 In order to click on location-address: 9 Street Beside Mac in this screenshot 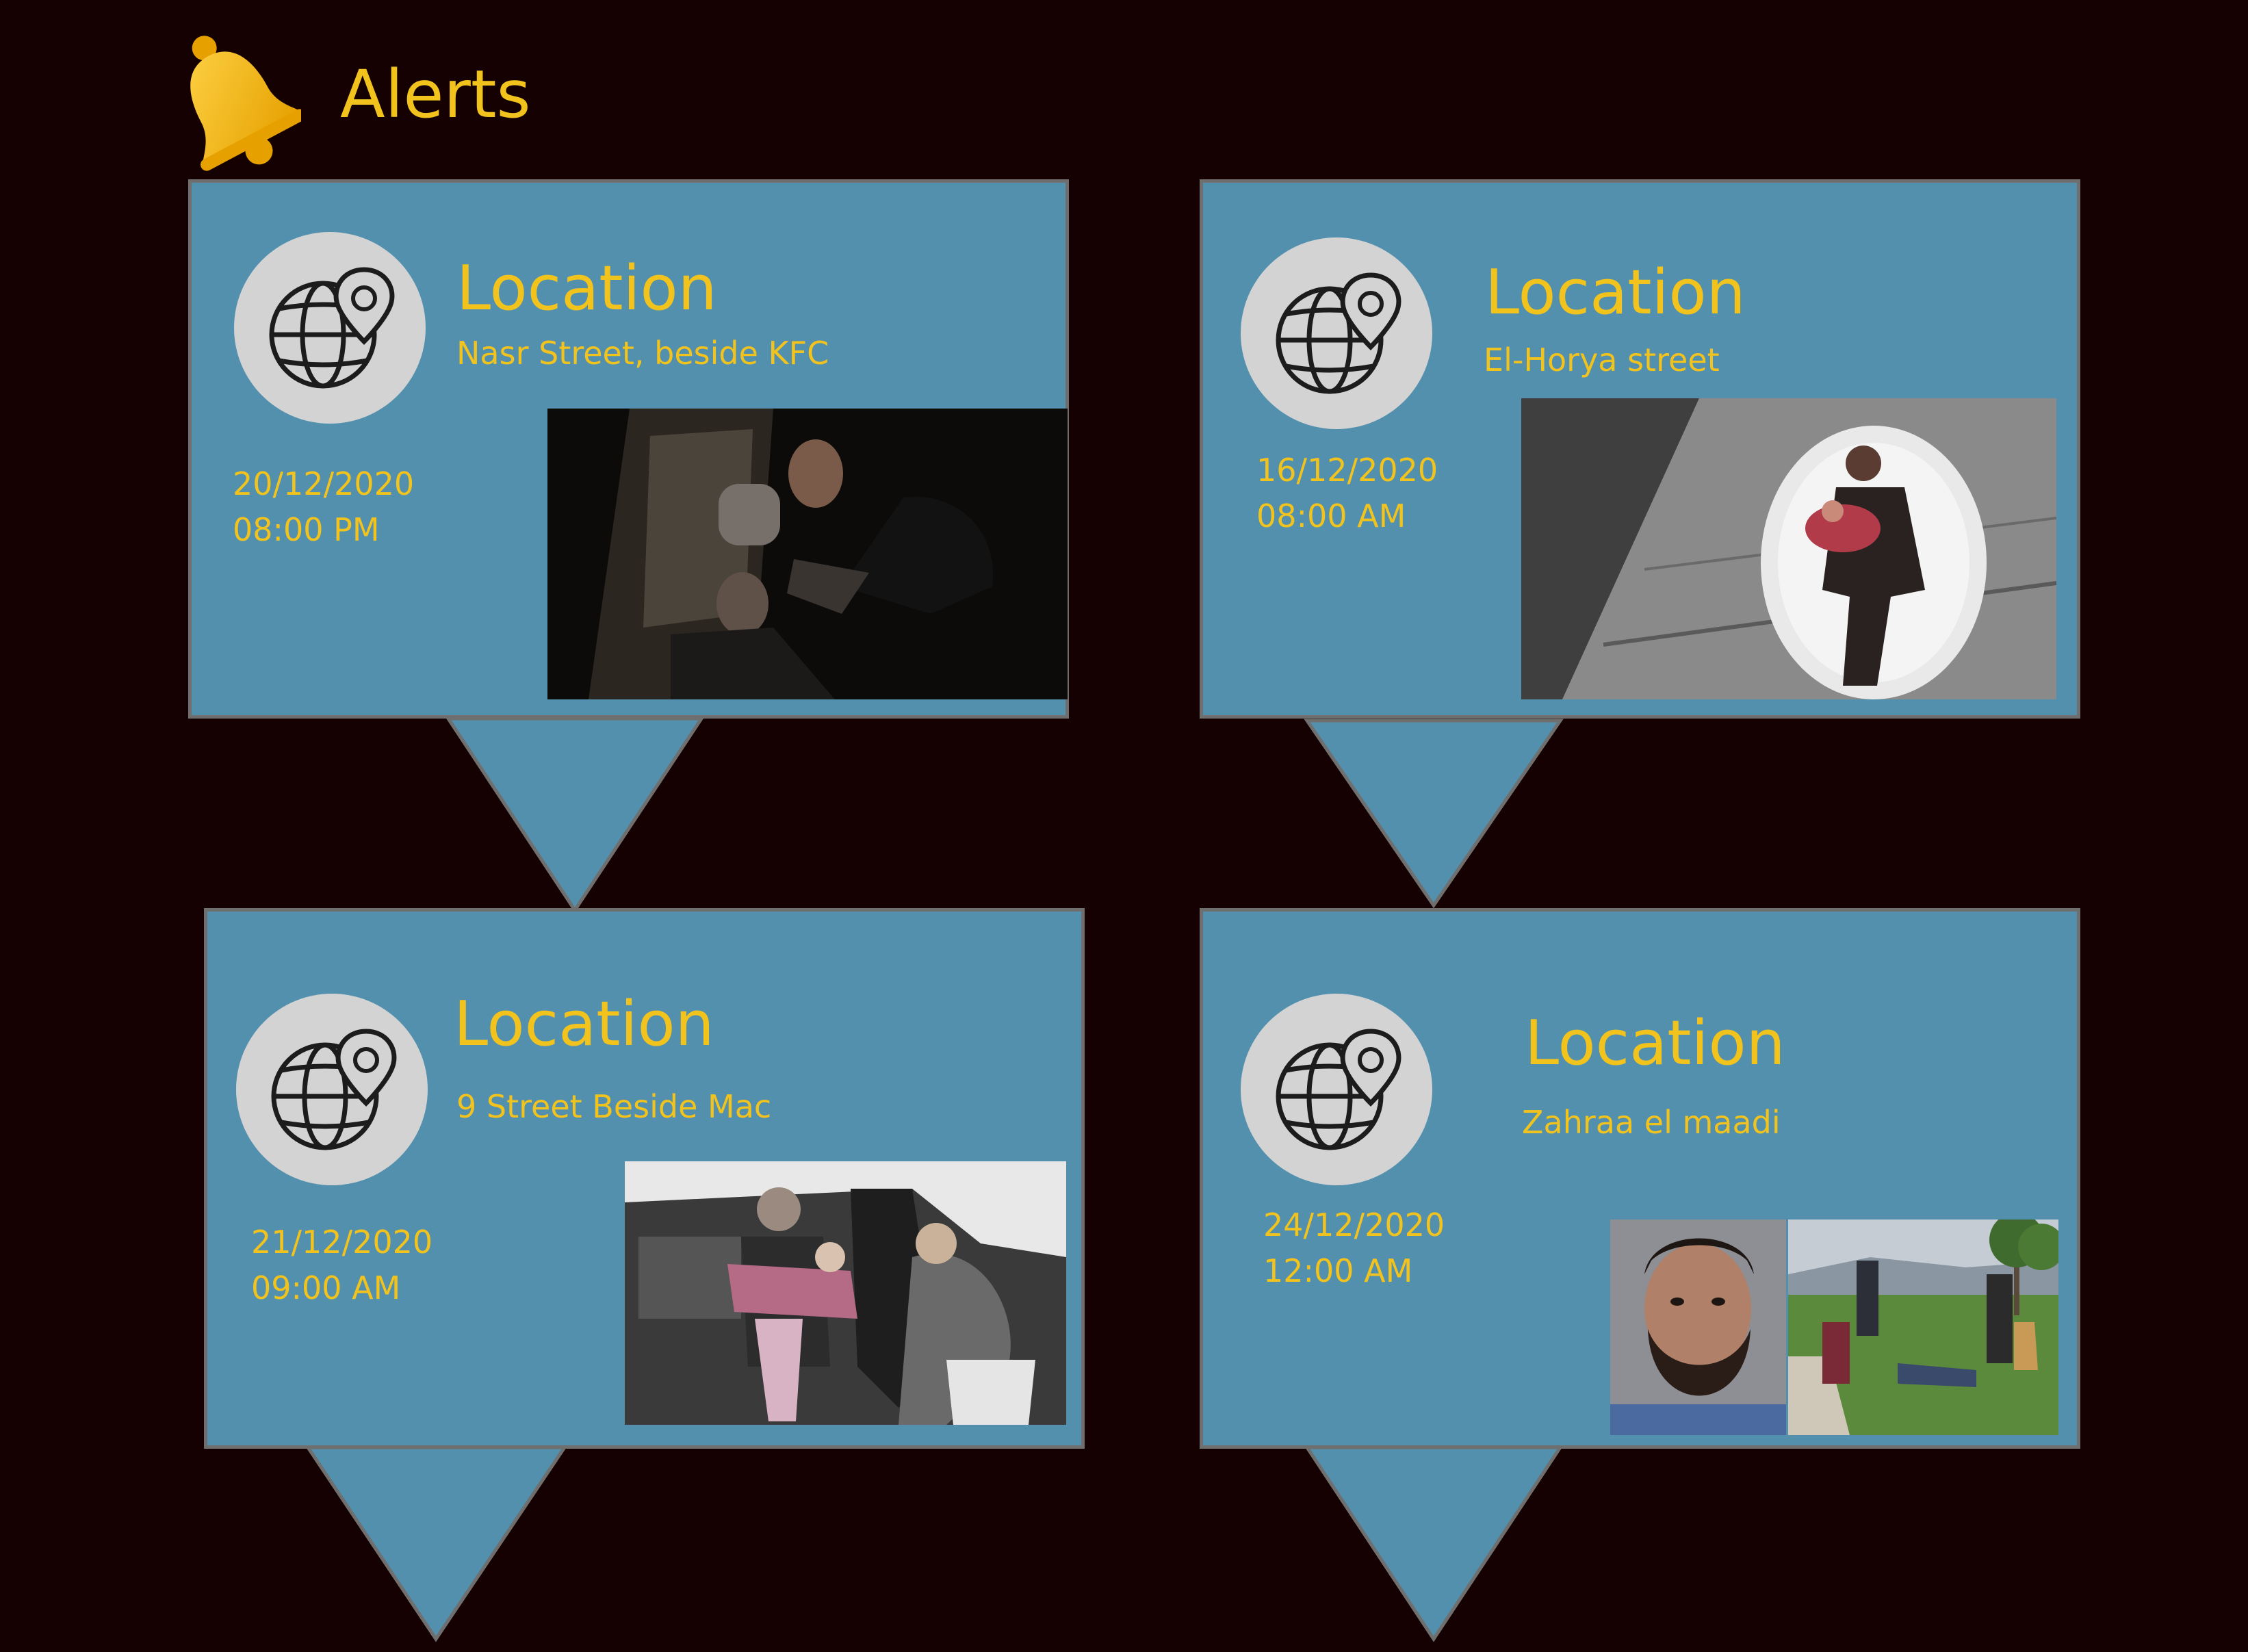, I will do `click(614, 1106)`.